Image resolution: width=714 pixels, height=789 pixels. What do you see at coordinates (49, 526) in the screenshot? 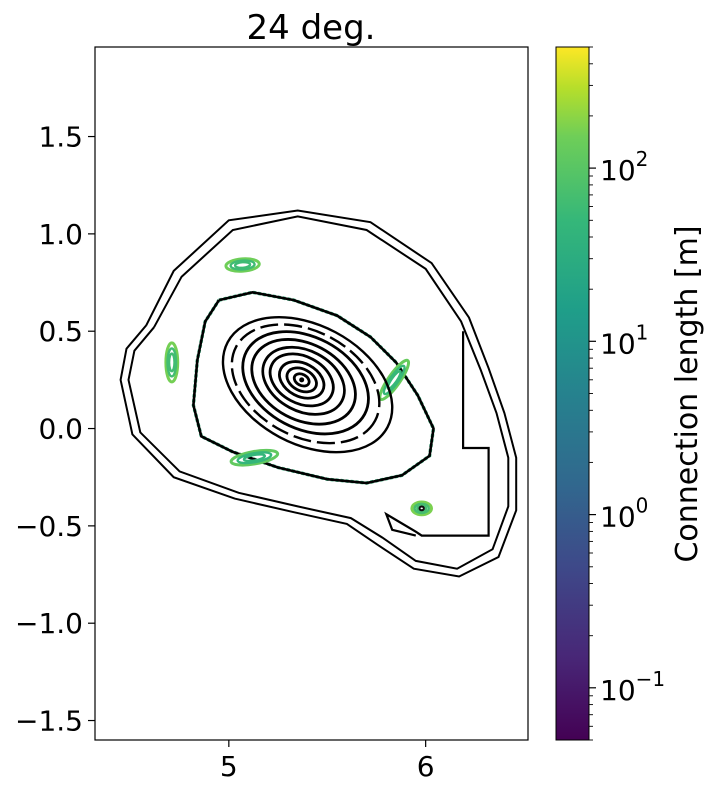
I see `y-tick-label: −0.5` at bounding box center [49, 526].